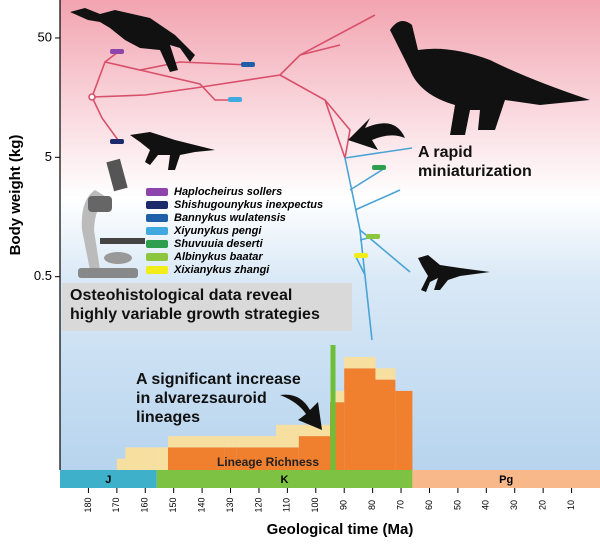 This screenshot has height=552, width=600. What do you see at coordinates (258, 504) in the screenshot?
I see `x-tick-label: 120` at bounding box center [258, 504].